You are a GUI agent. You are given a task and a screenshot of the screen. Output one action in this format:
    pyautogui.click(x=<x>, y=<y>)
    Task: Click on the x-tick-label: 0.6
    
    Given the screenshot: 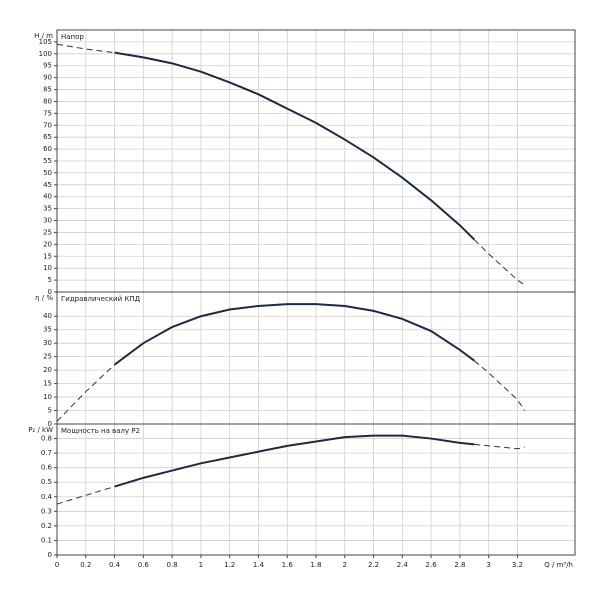 What is the action you would take?
    pyautogui.click(x=144, y=565)
    